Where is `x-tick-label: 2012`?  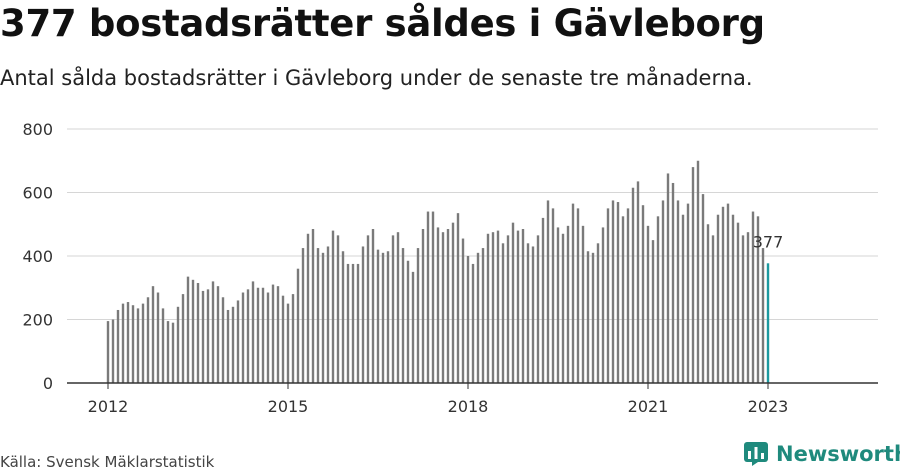
x-tick-label: 2012 is located at coordinates (108, 406).